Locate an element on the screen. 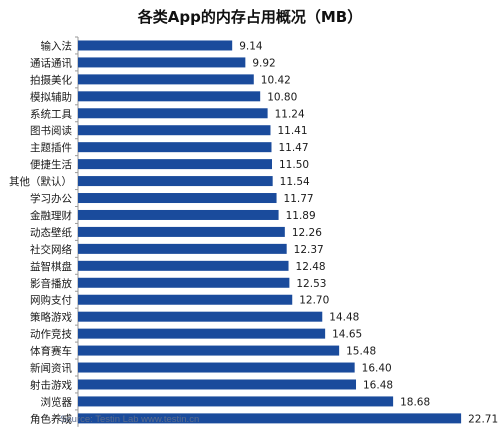  value-label: 12.70 is located at coordinates (314, 301).